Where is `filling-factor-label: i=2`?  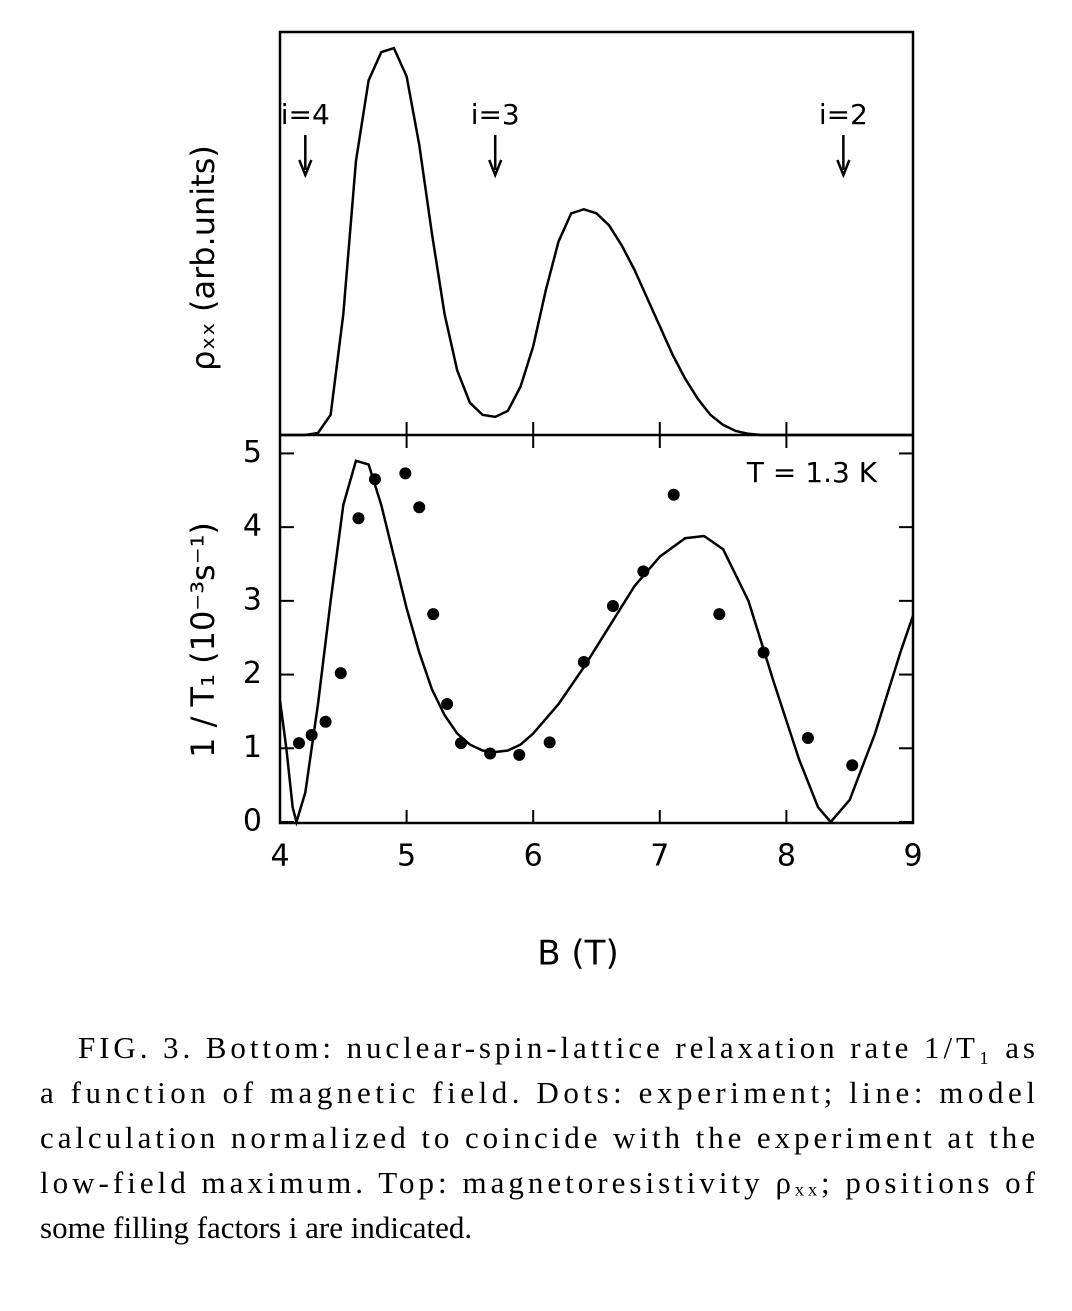
filling-factor-label: i=2 is located at coordinates (843, 114).